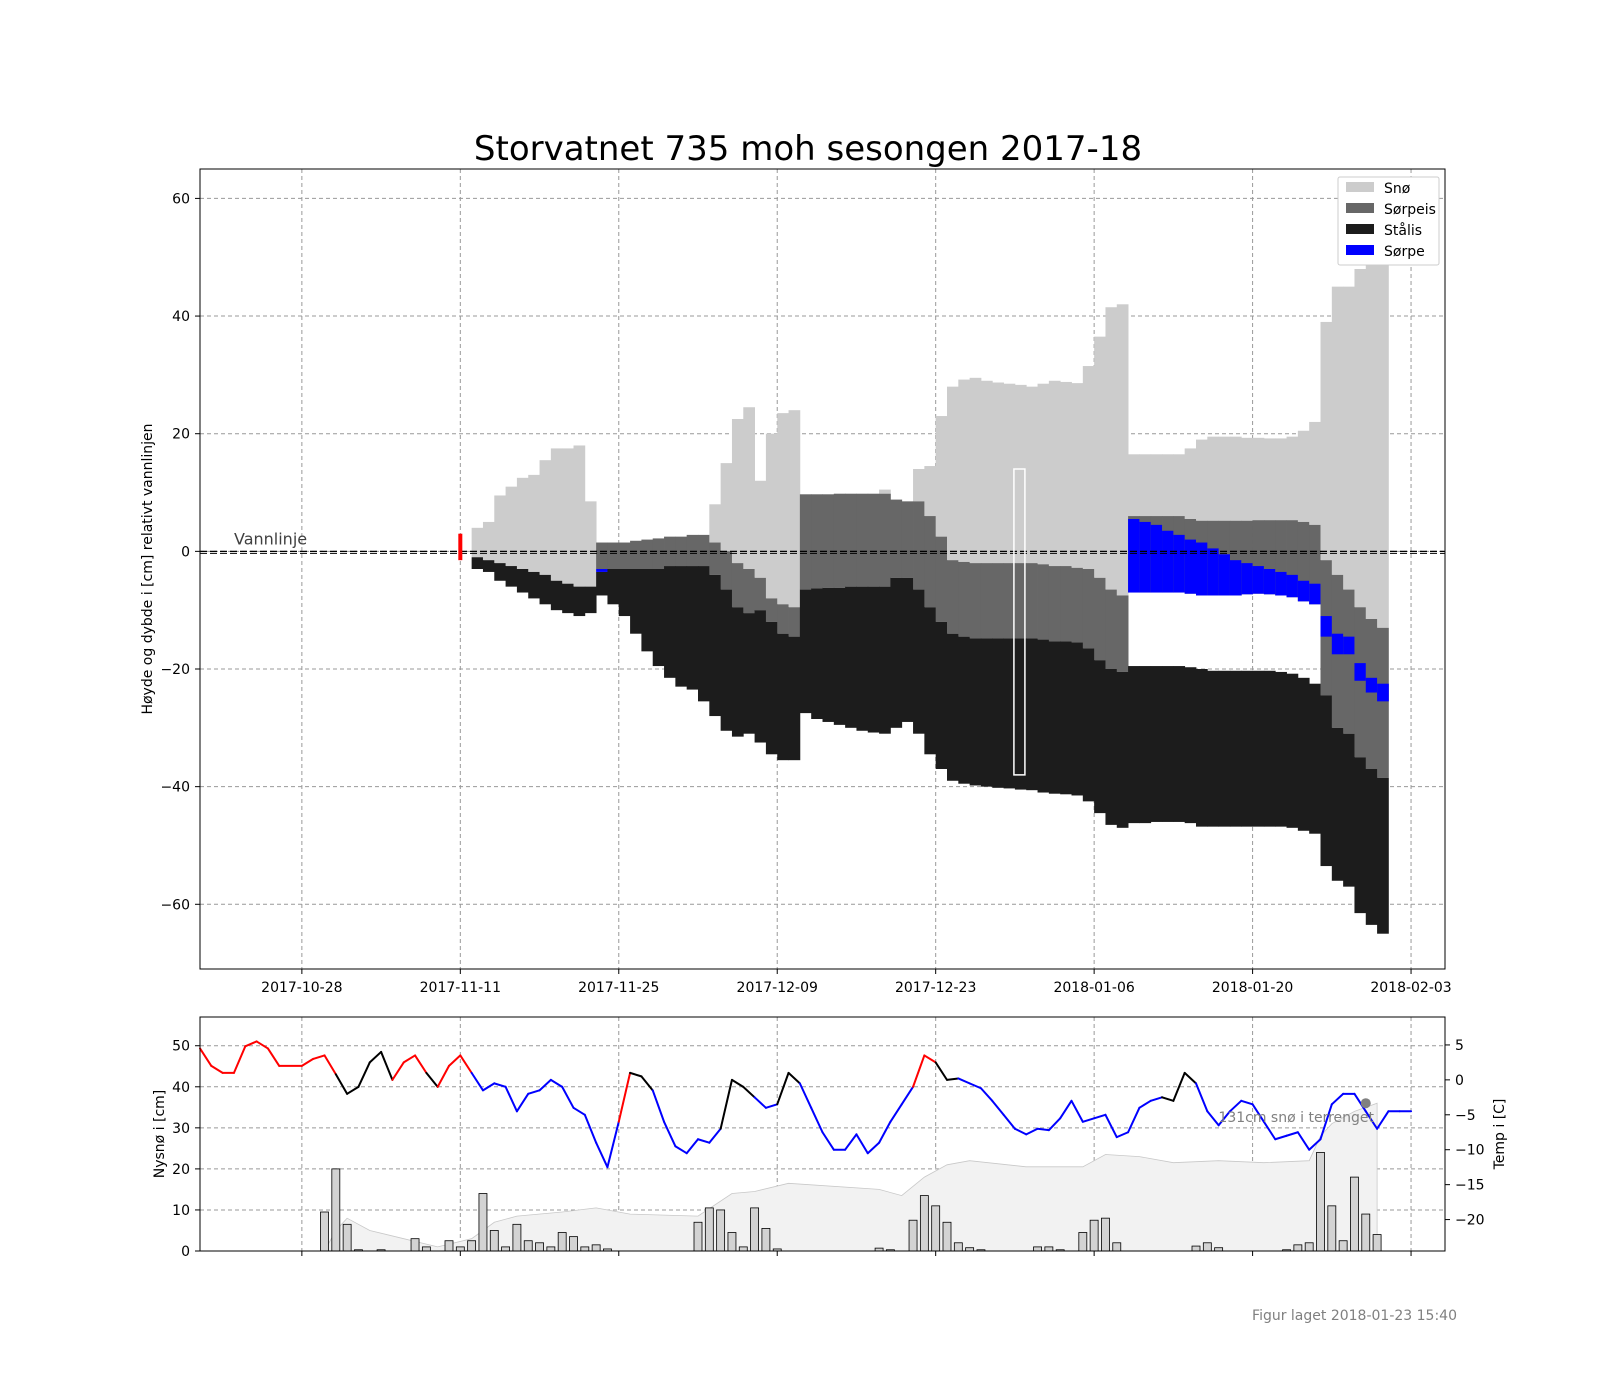 The image size is (1600, 1400). I want to click on main-x-tick-label: 2018-02-03, so click(1410, 988).